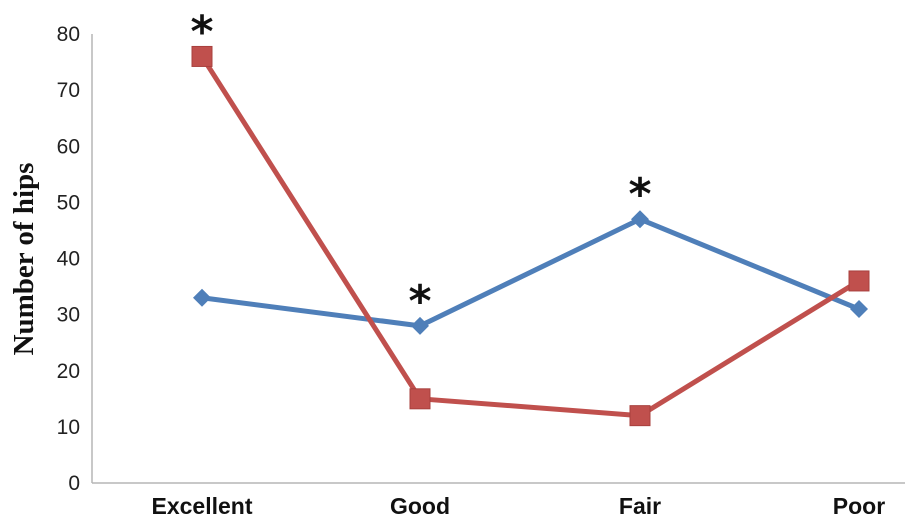 This screenshot has width=907, height=518. I want to click on y-tick-label: 50, so click(68, 202).